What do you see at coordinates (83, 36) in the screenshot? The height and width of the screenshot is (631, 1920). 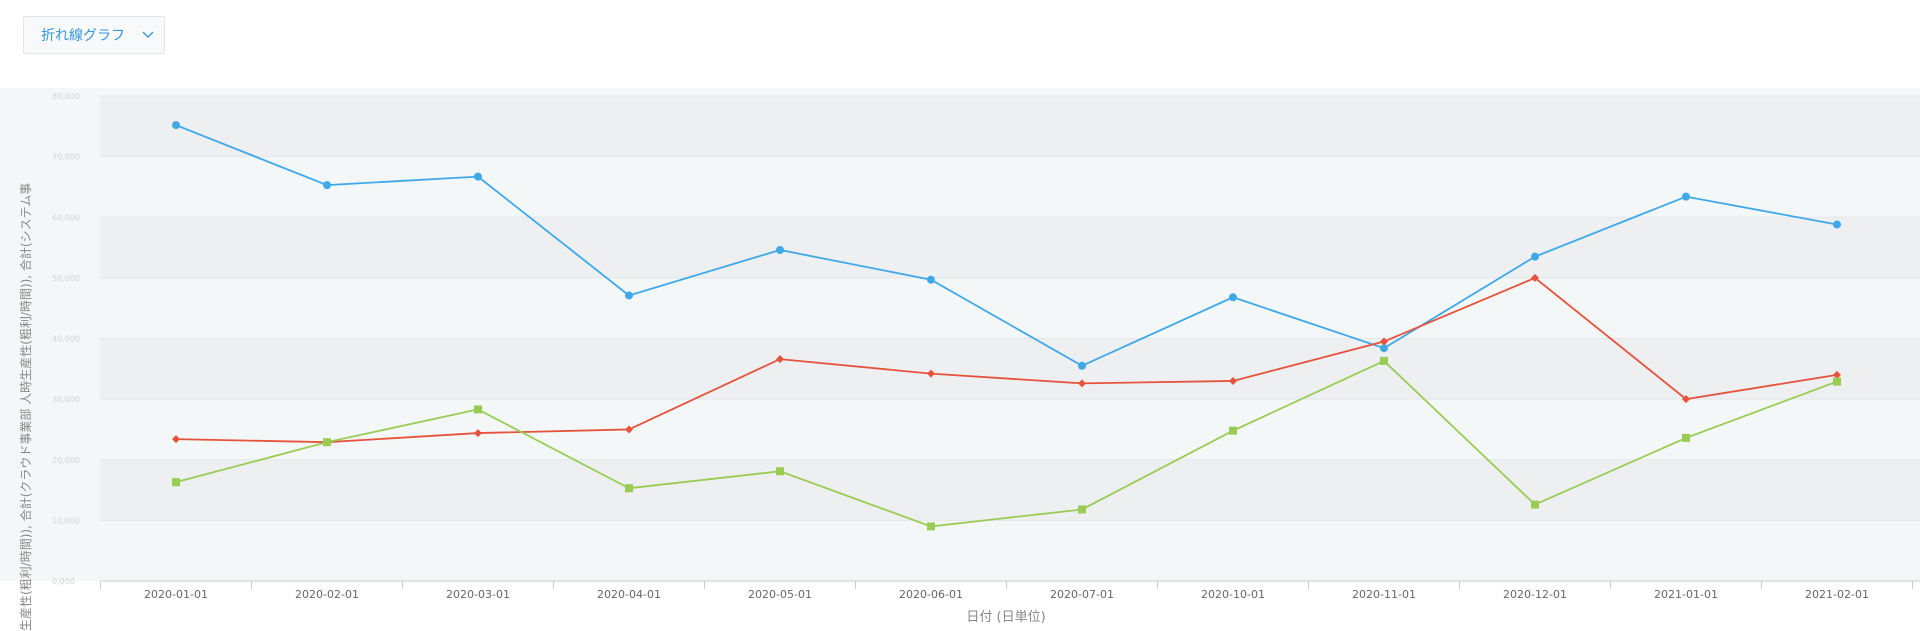 I see `chart-type-label: 折れ線グラフ` at bounding box center [83, 36].